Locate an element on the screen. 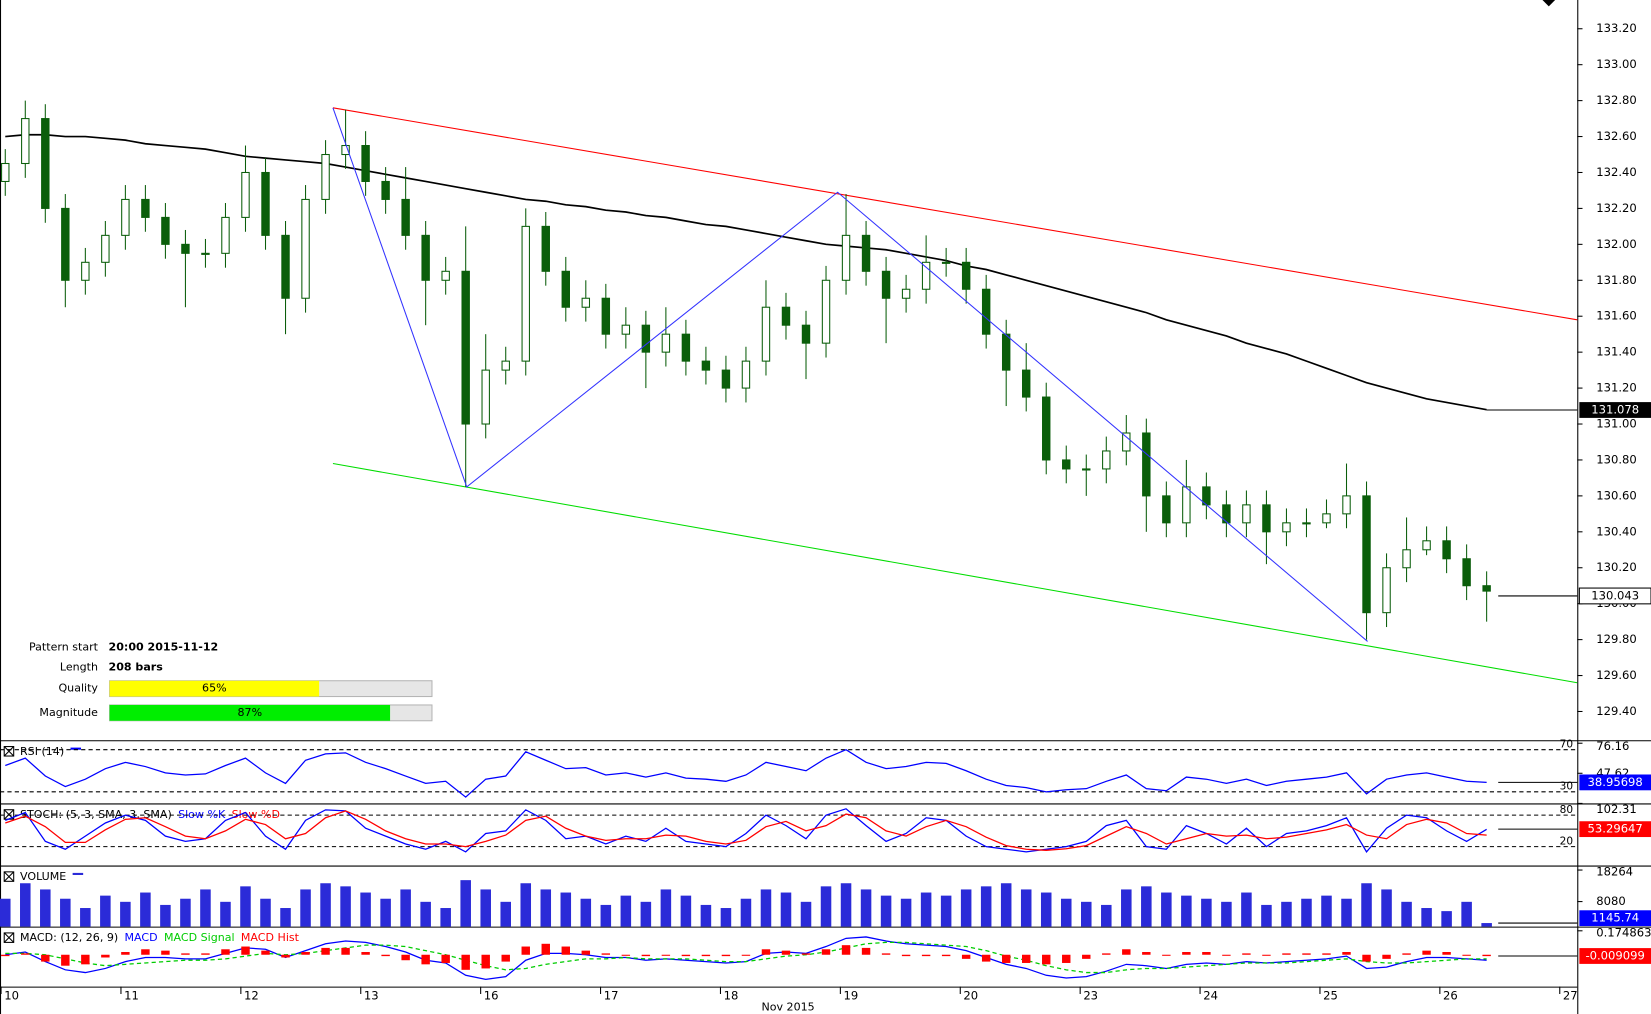  y-tick-label: 133.20 is located at coordinates (1616, 28).